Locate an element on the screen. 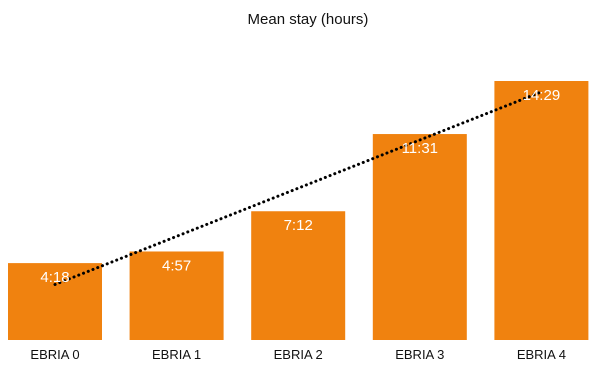  data-label-3: 11:31 is located at coordinates (420, 148).